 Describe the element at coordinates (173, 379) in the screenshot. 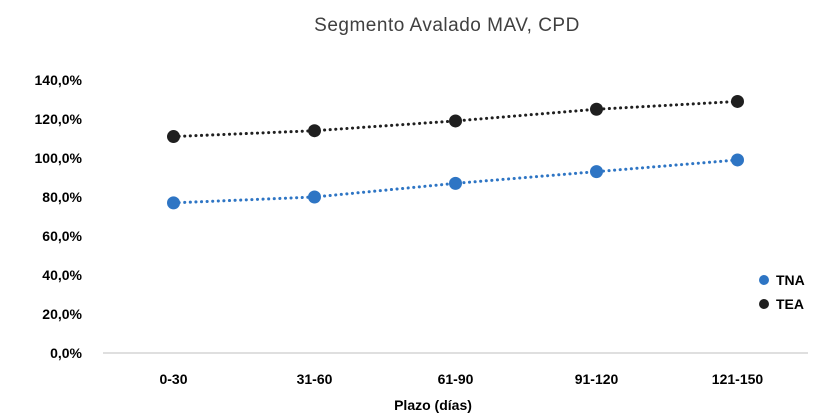

I see `x-tick-label: 0-30` at that location.